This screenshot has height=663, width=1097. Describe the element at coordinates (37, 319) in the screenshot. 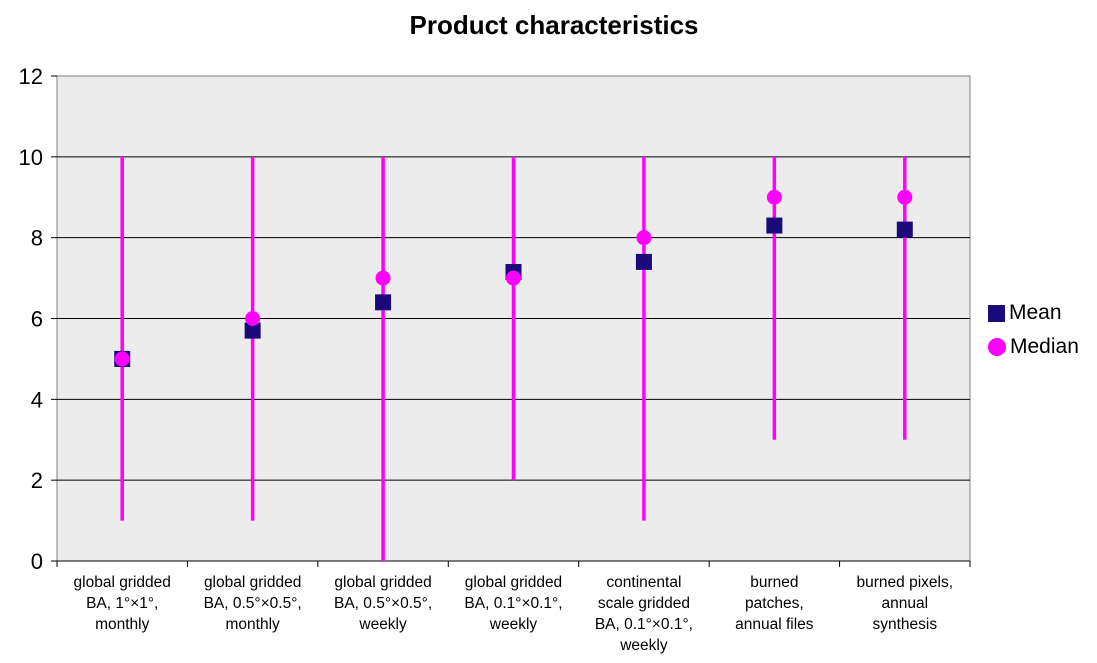

I see `y-tick-label: 6` at that location.